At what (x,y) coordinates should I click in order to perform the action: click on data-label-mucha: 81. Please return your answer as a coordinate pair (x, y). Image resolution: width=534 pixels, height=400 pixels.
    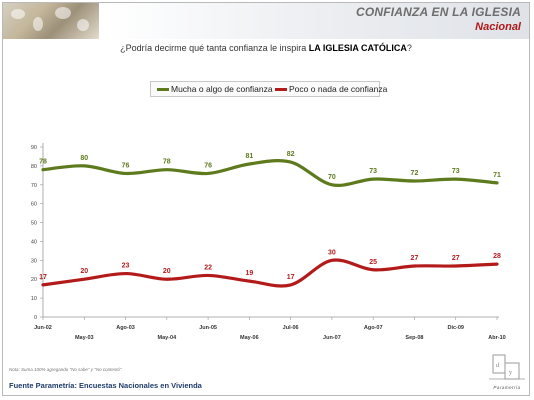
    Looking at the image, I should click on (249, 156).